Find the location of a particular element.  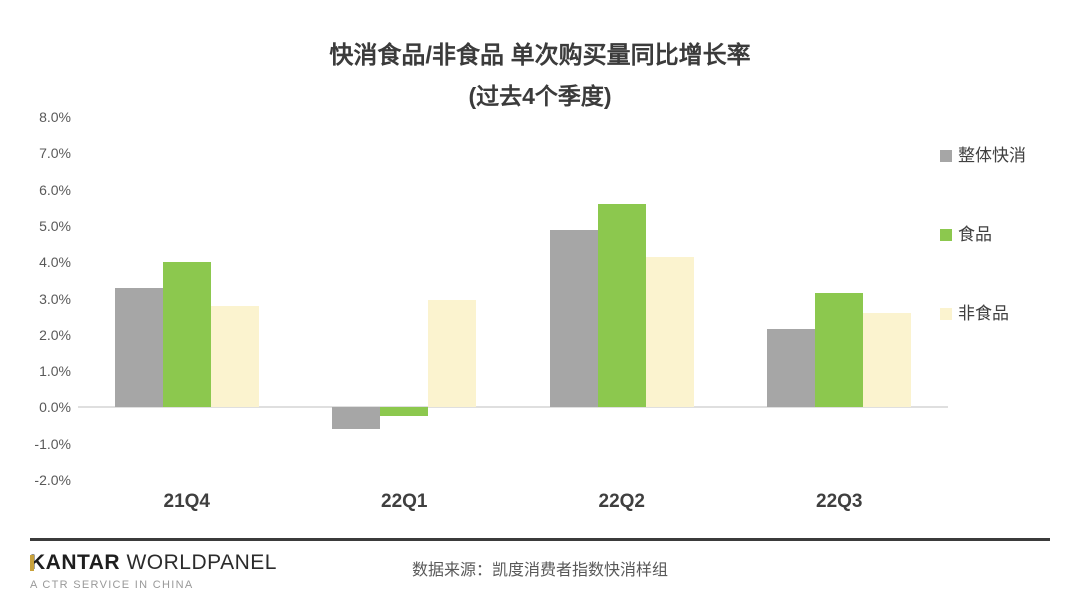

y-axis-tick-label: 2.0% is located at coordinates (55, 334).